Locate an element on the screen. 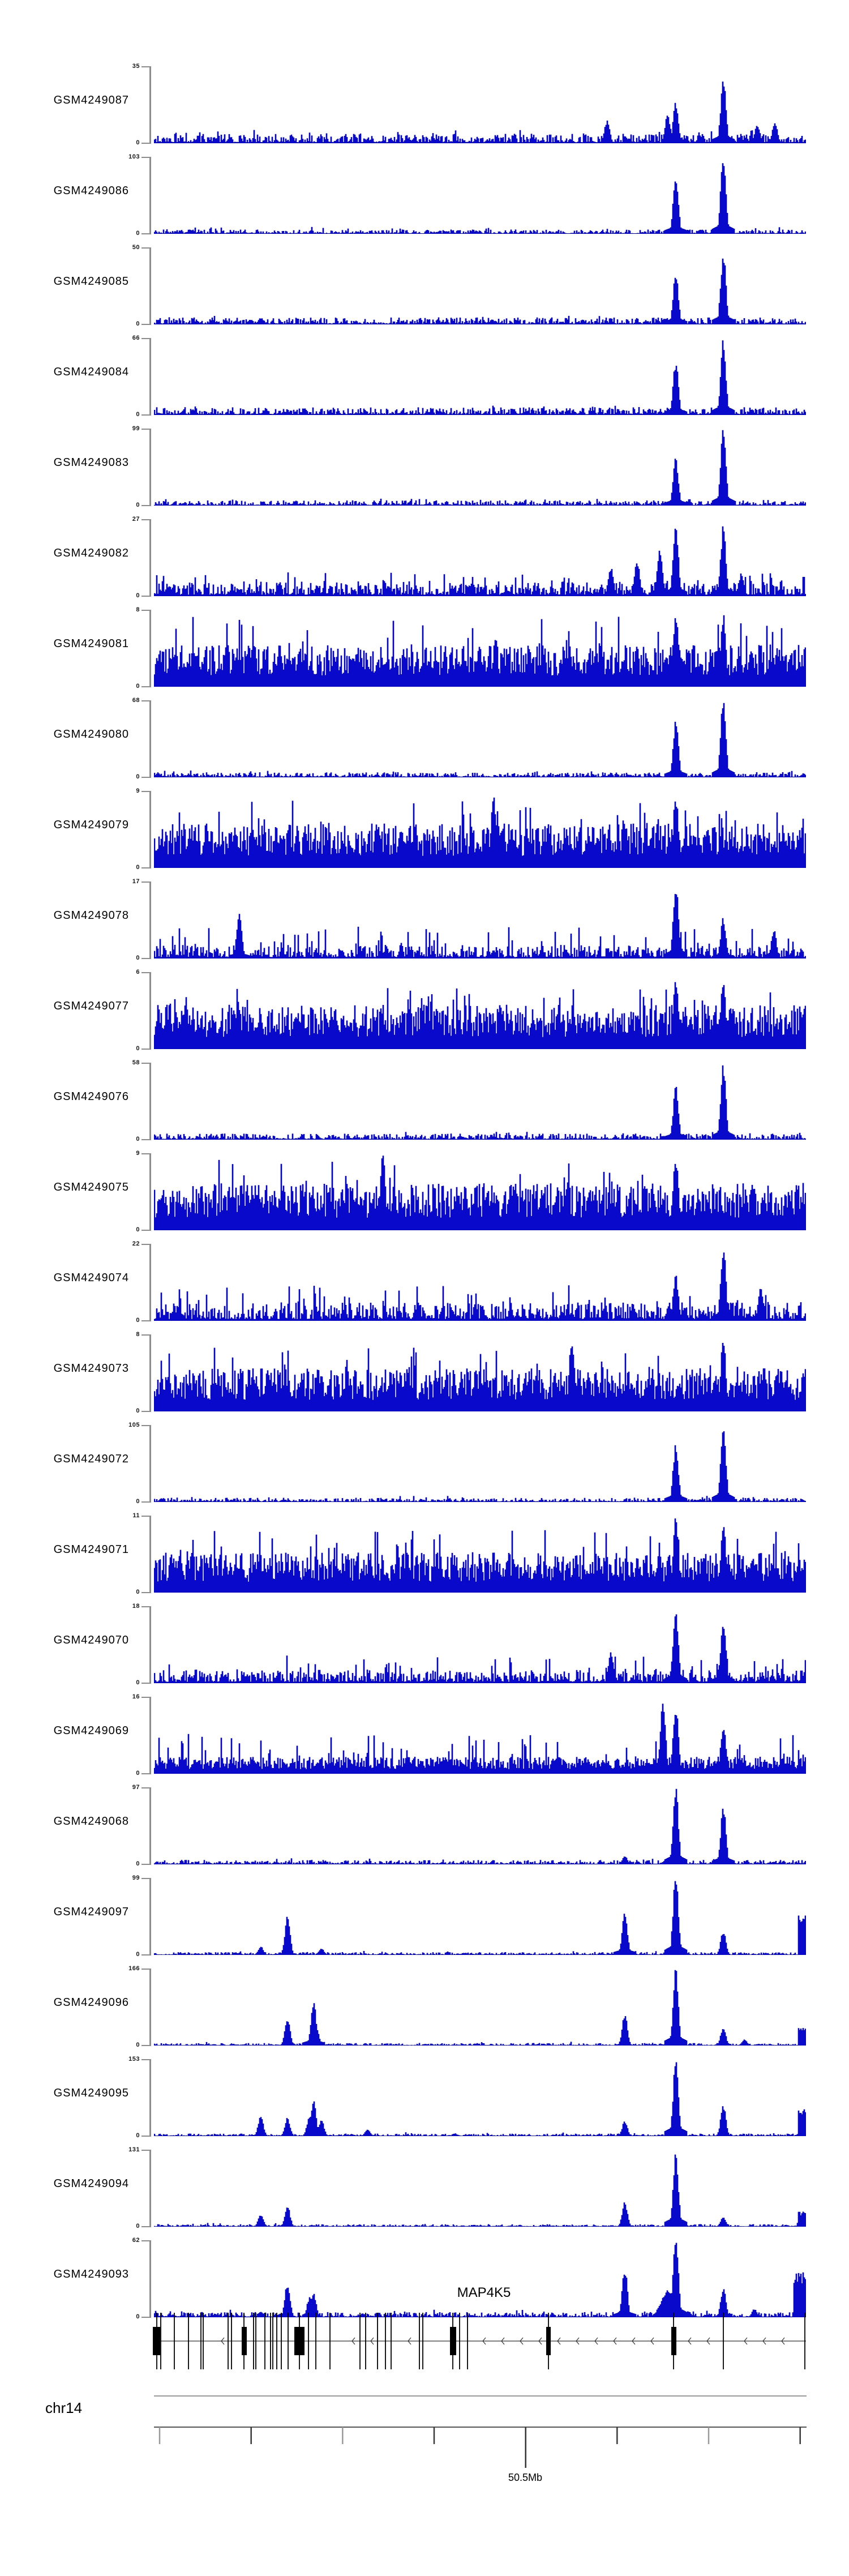 Image resolution: width=849 pixels, height=2576 pixels. y-axis-max-label: 18 is located at coordinates (136, 1606).